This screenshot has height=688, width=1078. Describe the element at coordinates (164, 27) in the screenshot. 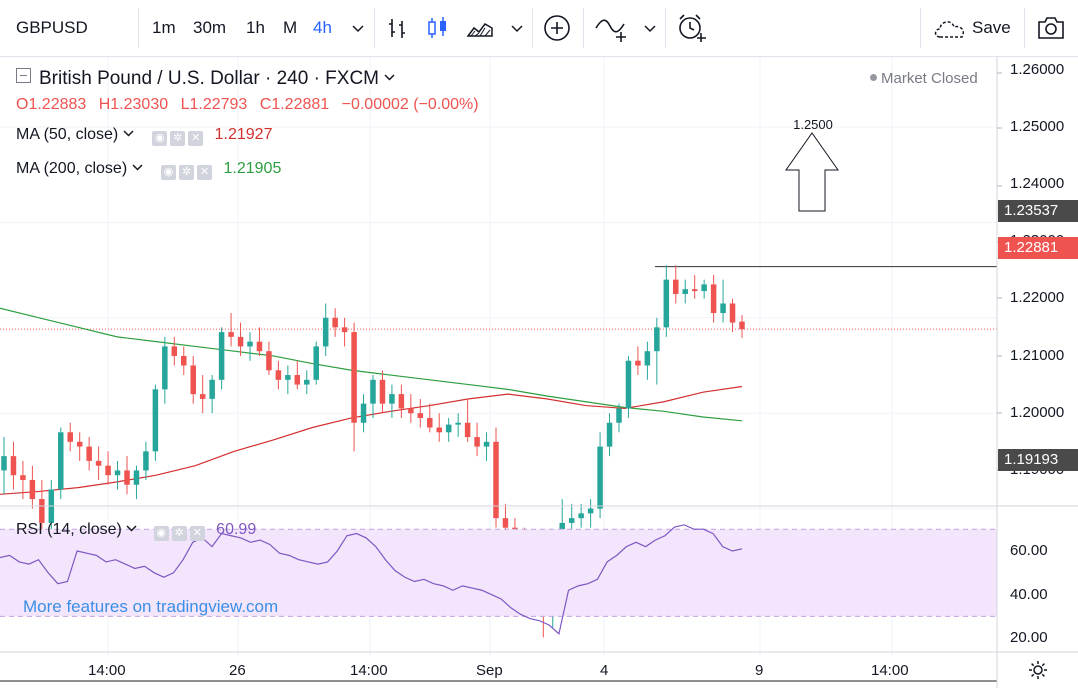

I see `interval-1m-button: 1m` at that location.